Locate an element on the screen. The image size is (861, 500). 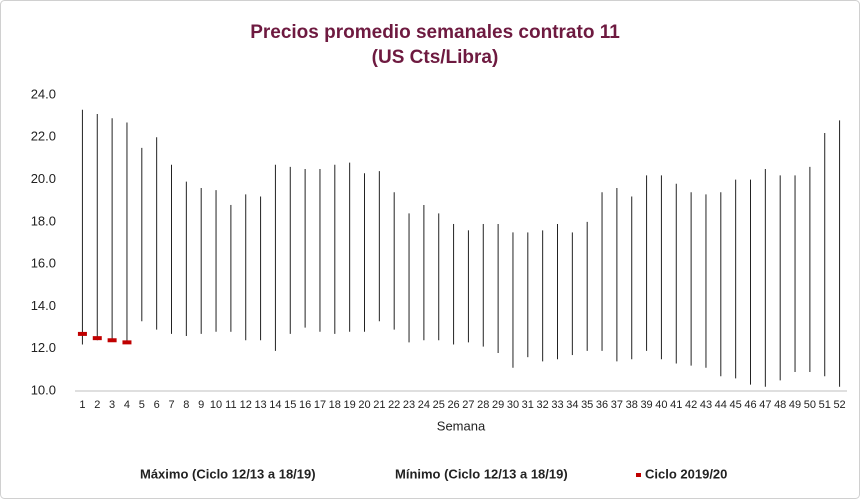
y-tick-label: 10.0 is located at coordinates (43, 389).